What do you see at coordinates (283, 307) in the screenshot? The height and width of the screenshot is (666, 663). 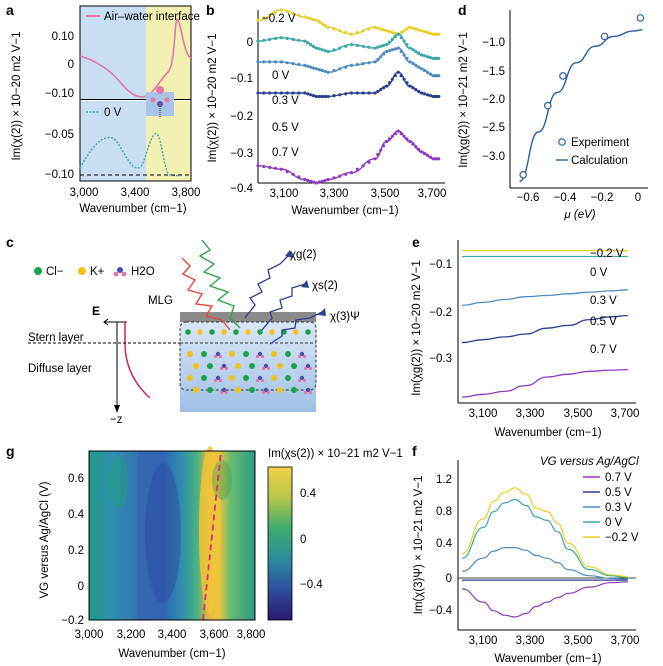 I see `c-sfg-beam-s` at bounding box center [283, 307].